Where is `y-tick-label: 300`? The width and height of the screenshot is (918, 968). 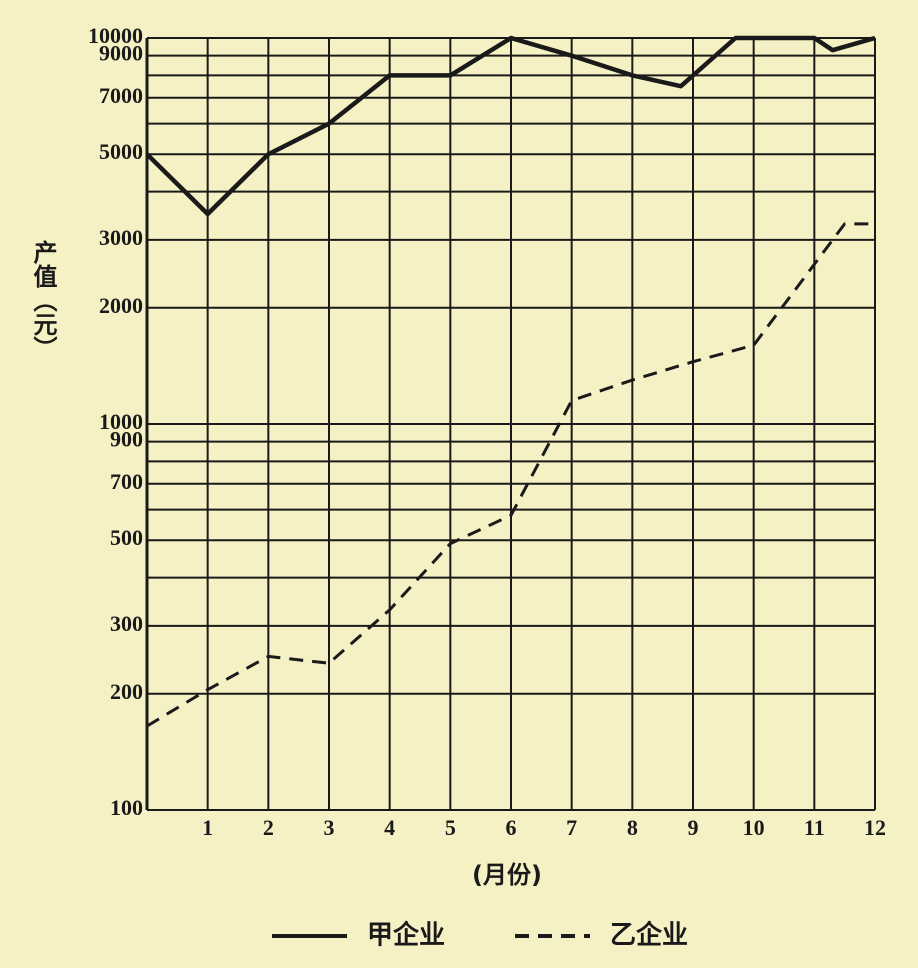 y-tick-label: 300 is located at coordinates (126, 623).